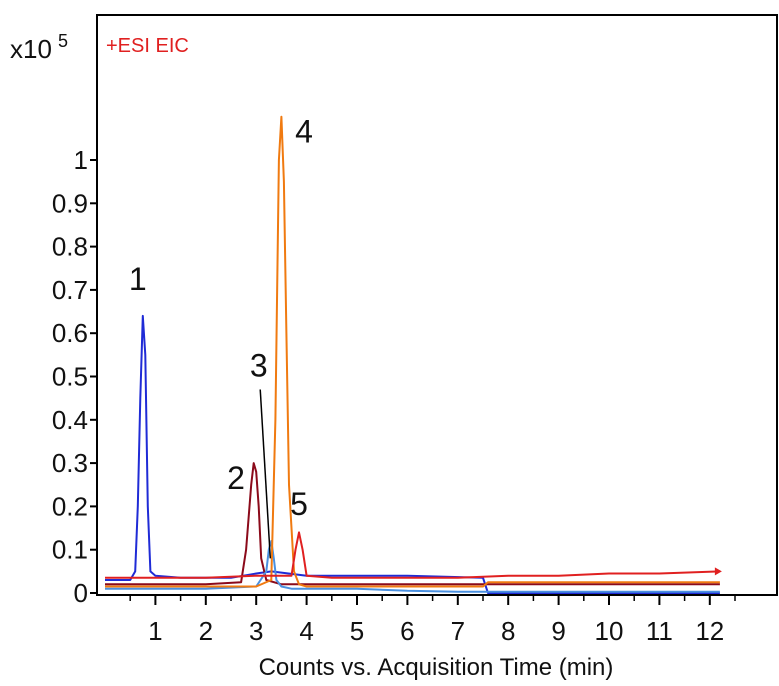  I want to click on y-tick-label: 0.8, so click(70, 247).